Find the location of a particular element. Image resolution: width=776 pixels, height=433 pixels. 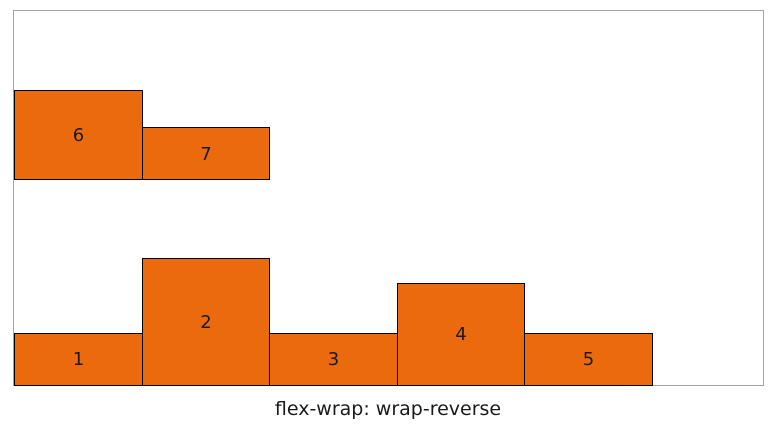

flex-item-7: 7 is located at coordinates (206, 153).